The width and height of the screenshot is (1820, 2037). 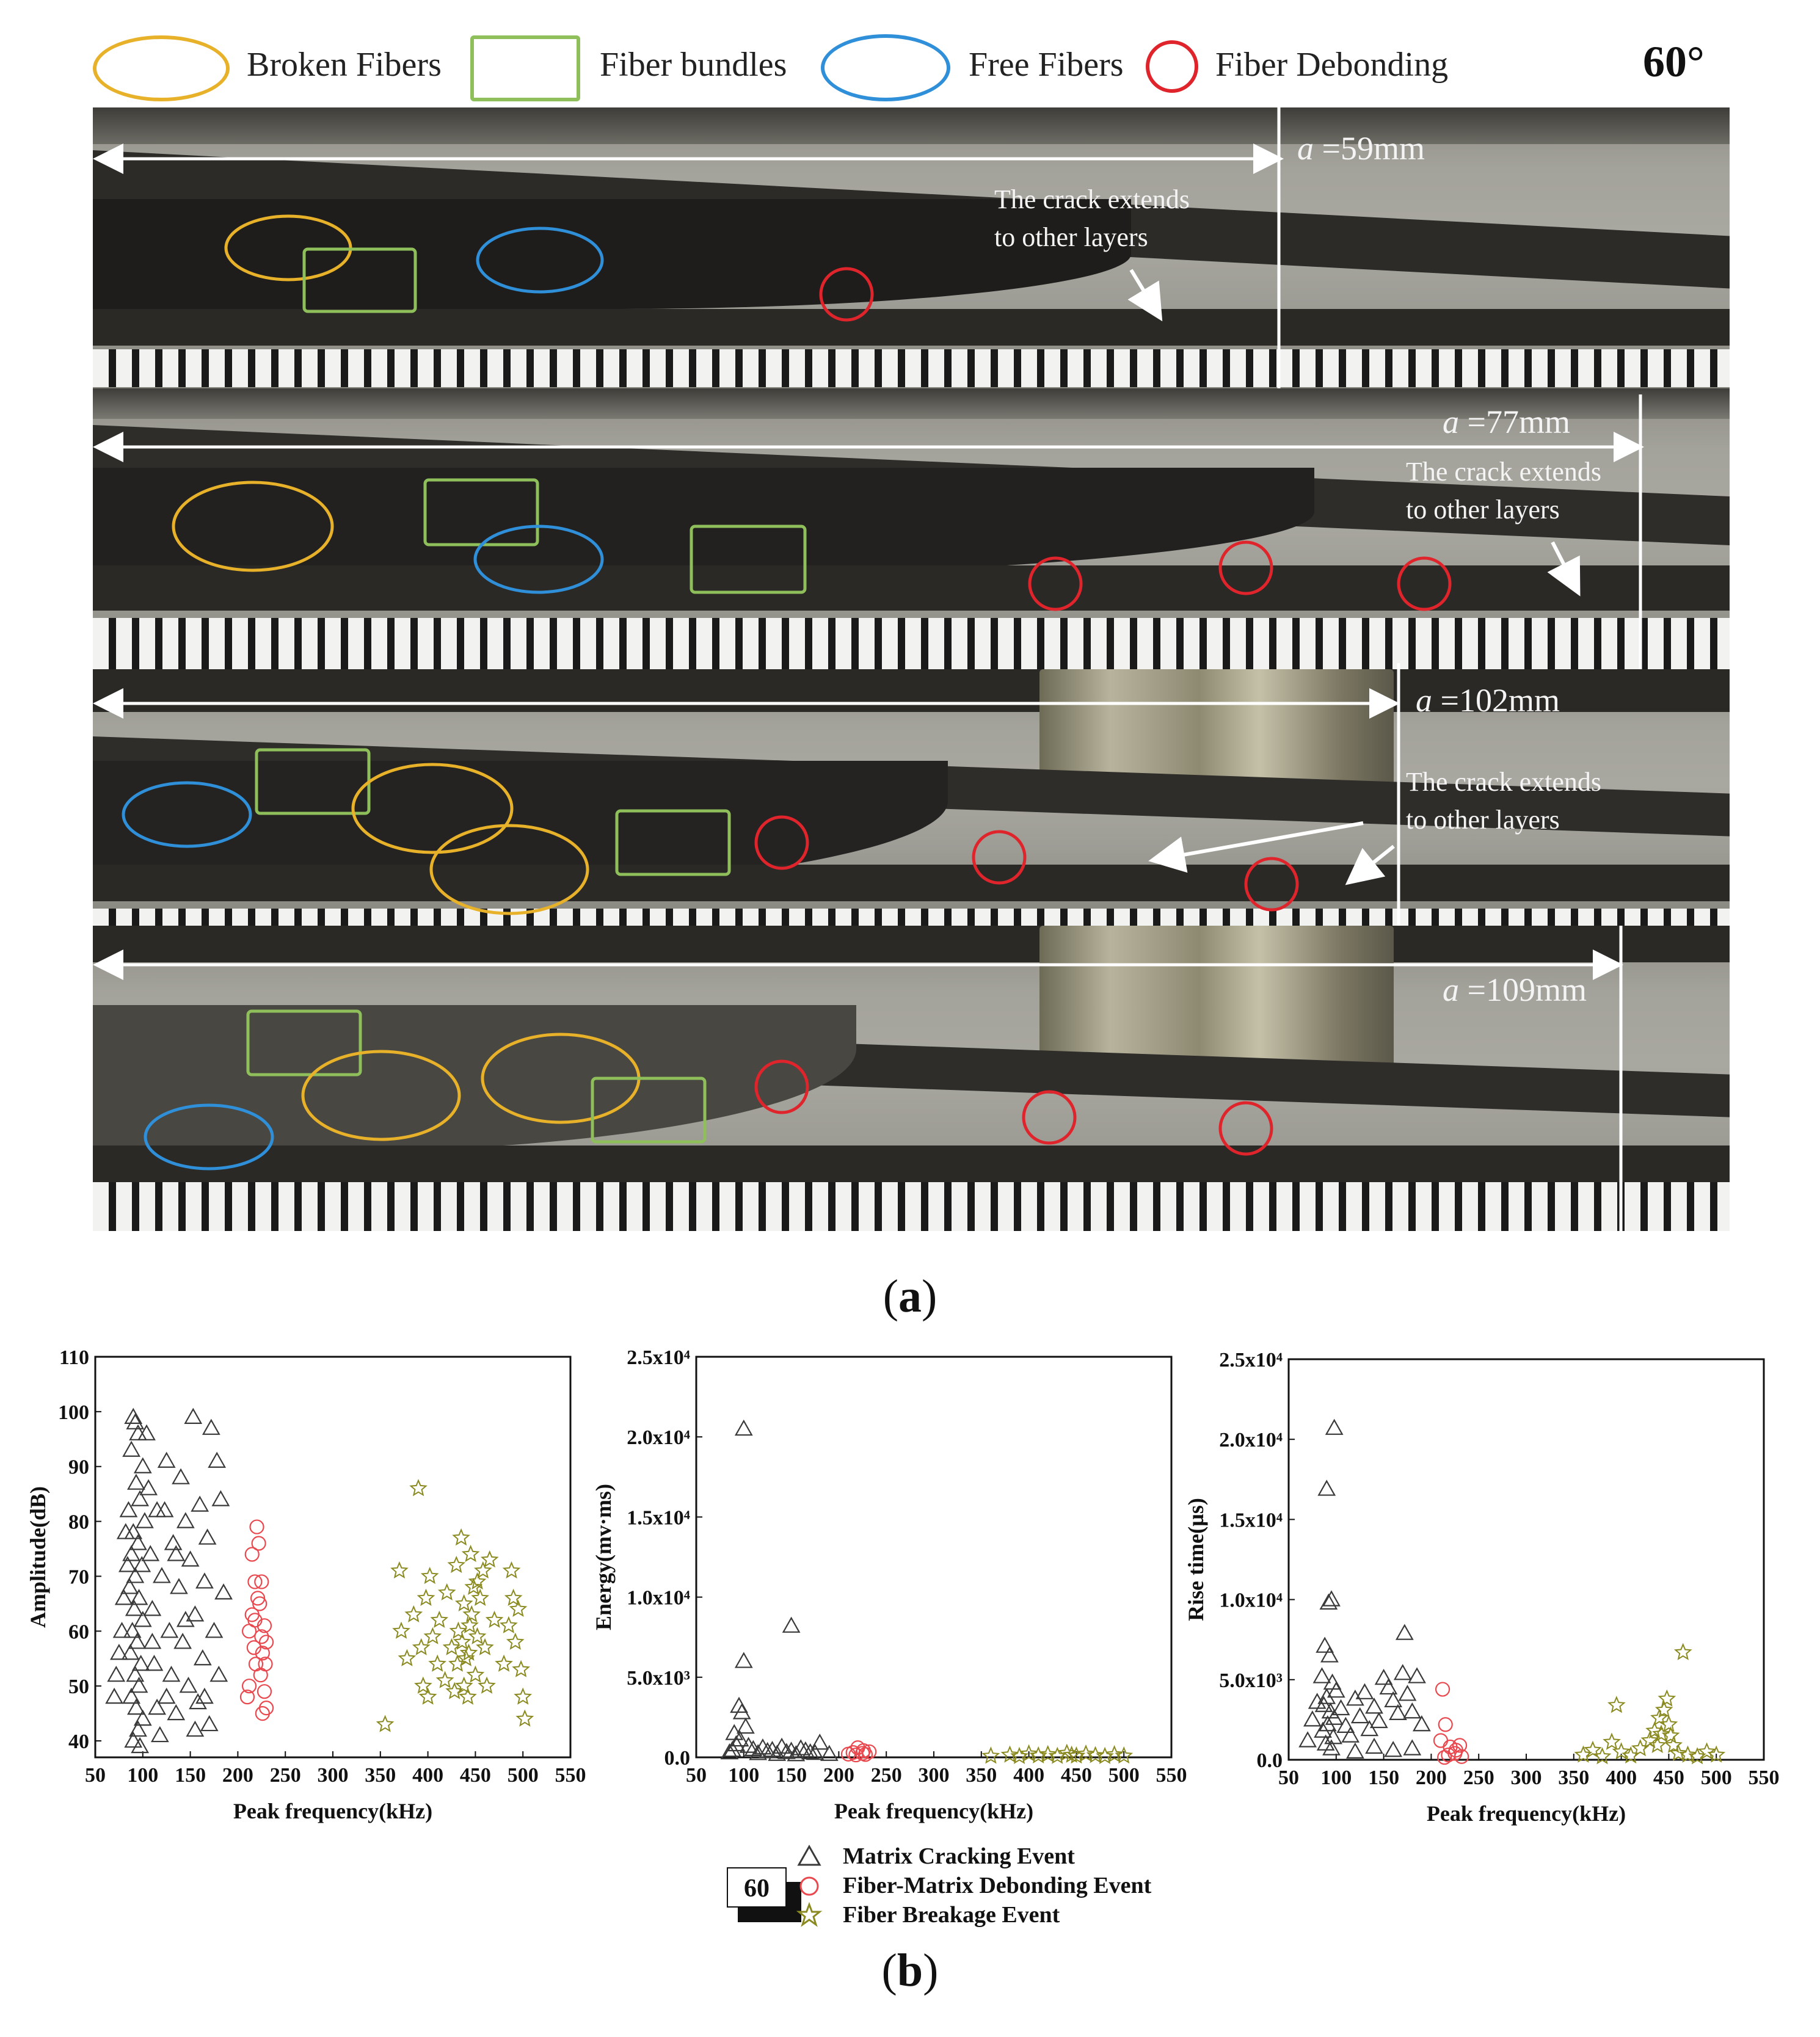 What do you see at coordinates (809, 1886) in the screenshot?
I see `debonding-legend-icon` at bounding box center [809, 1886].